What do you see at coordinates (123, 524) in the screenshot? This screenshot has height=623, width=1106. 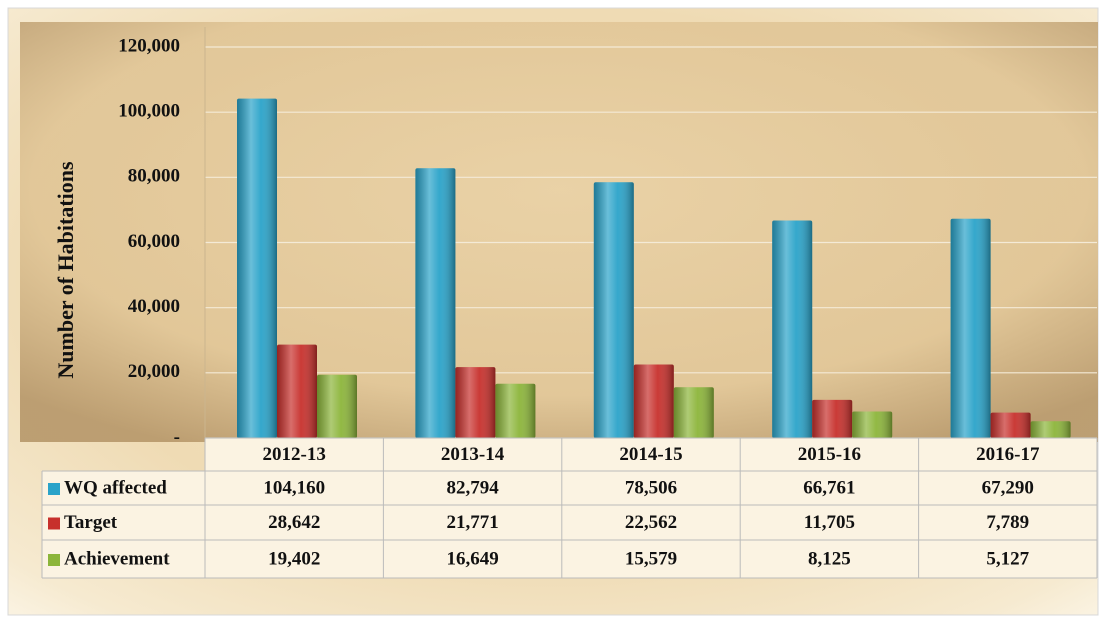 I see `table-background` at bounding box center [123, 524].